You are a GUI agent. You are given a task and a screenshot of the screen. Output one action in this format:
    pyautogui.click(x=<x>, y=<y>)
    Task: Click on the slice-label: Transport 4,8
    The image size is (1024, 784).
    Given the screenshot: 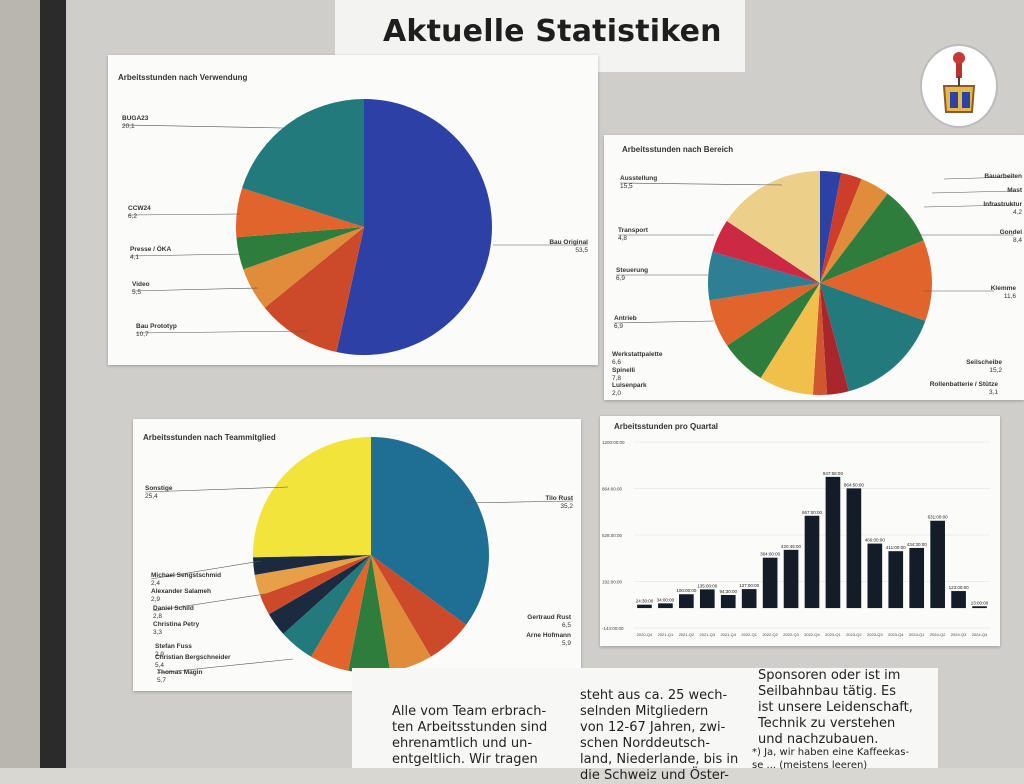 What is the action you would take?
    pyautogui.click(x=633, y=234)
    